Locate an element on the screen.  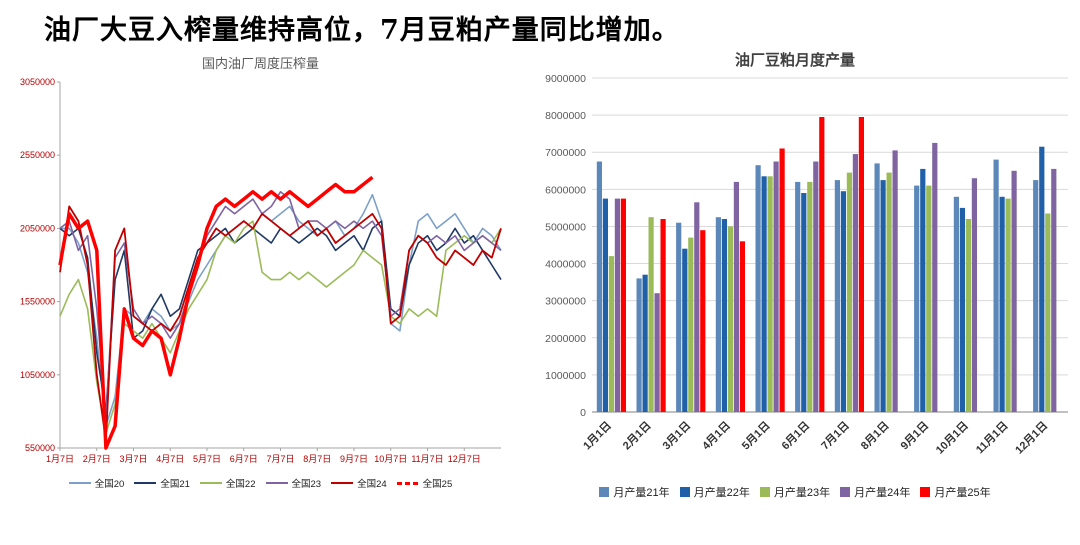
svg-text: 8000000 is located at coordinates (565, 116).